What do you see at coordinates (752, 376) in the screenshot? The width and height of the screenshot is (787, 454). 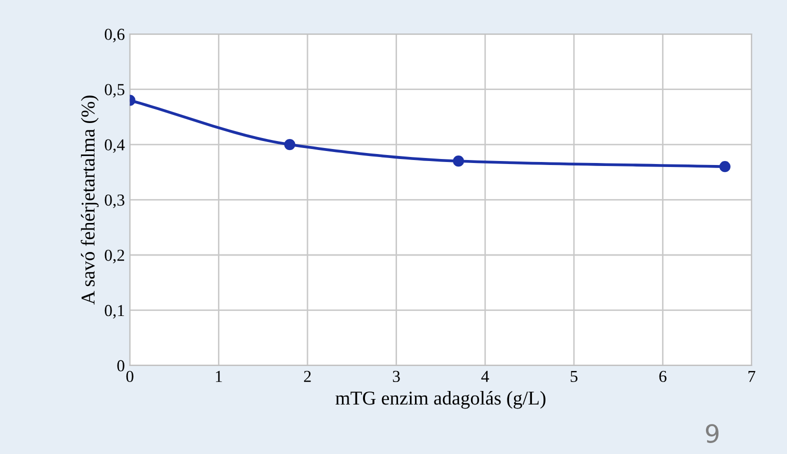 I see `x-tick-label: 7` at bounding box center [752, 376].